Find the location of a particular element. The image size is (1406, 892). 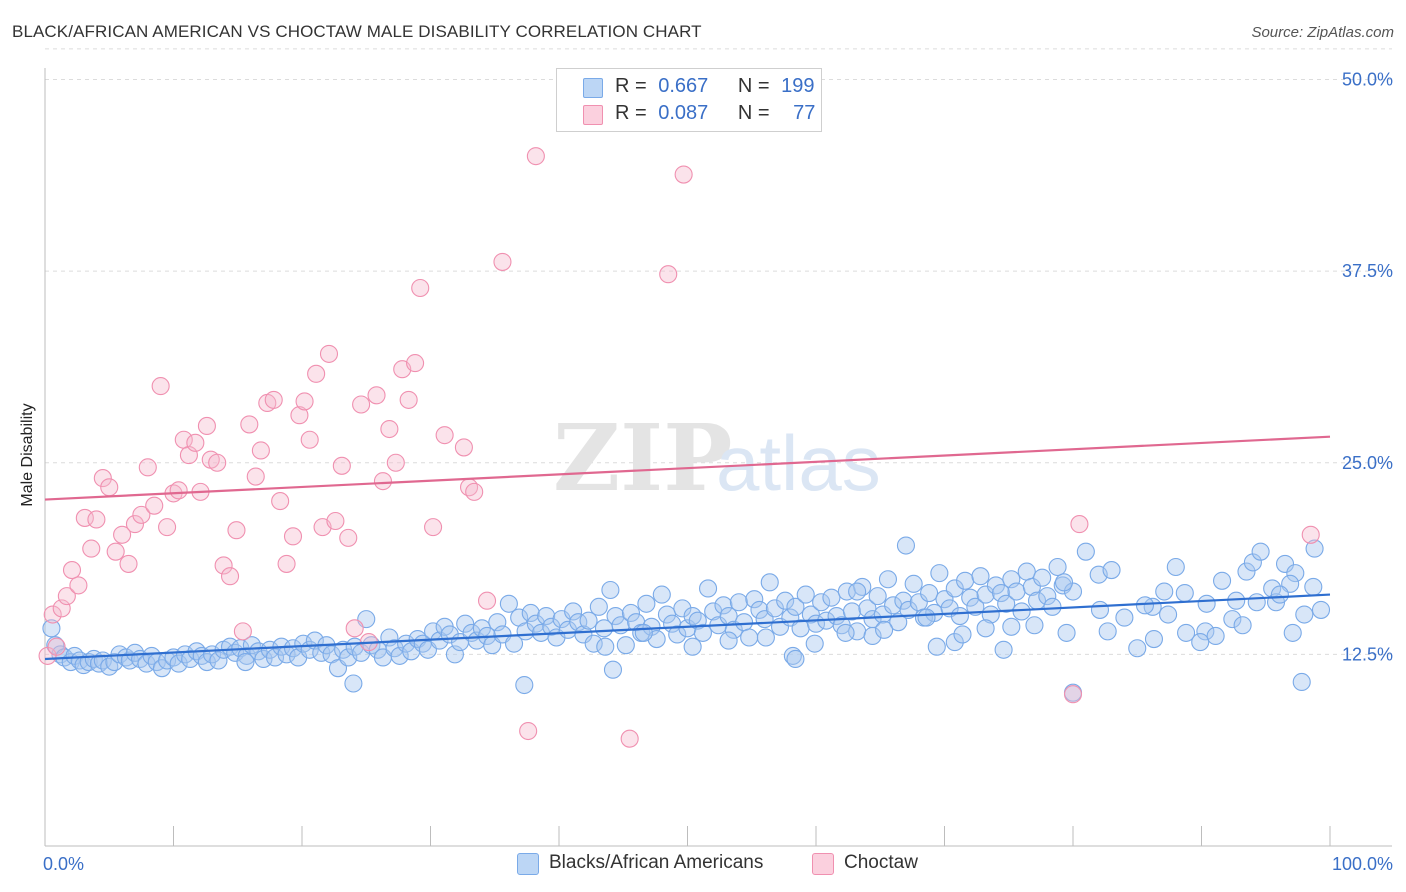

watermark: ZIPatlas is located at coordinates (717, 458).